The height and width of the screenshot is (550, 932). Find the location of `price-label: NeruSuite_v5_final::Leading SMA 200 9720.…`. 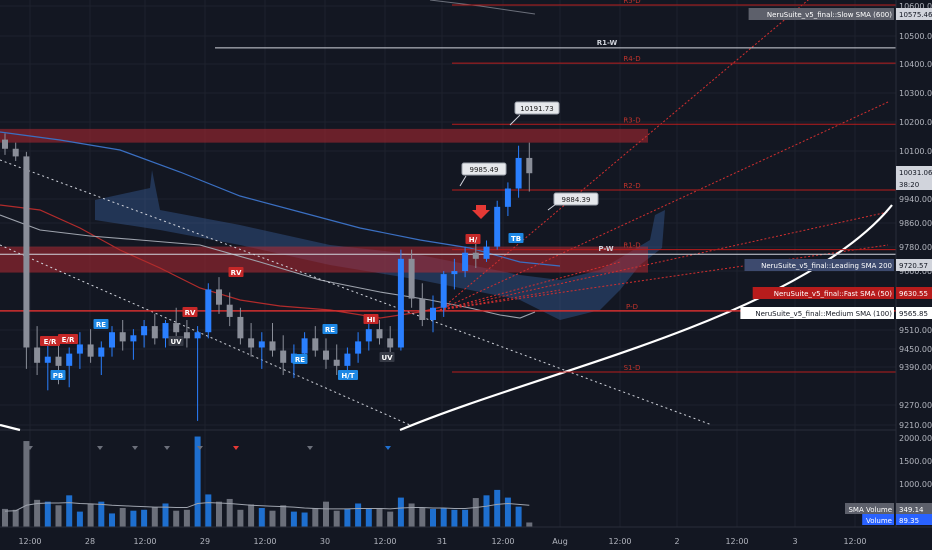

price-label: NeruSuite_v5_final::Leading SMA 200 9720.… is located at coordinates (838, 265).